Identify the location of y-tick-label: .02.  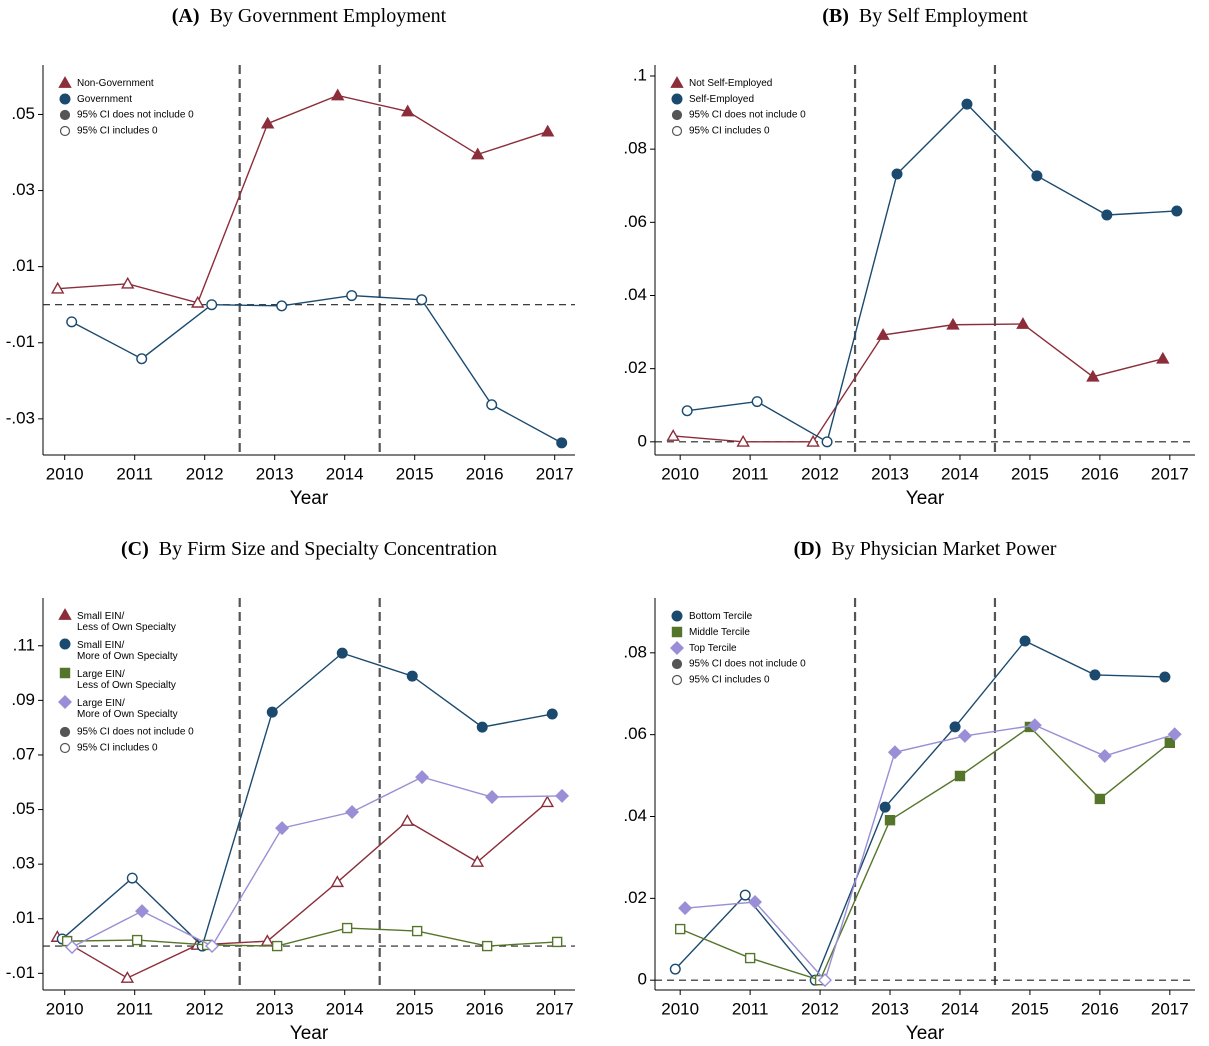
(635, 367).